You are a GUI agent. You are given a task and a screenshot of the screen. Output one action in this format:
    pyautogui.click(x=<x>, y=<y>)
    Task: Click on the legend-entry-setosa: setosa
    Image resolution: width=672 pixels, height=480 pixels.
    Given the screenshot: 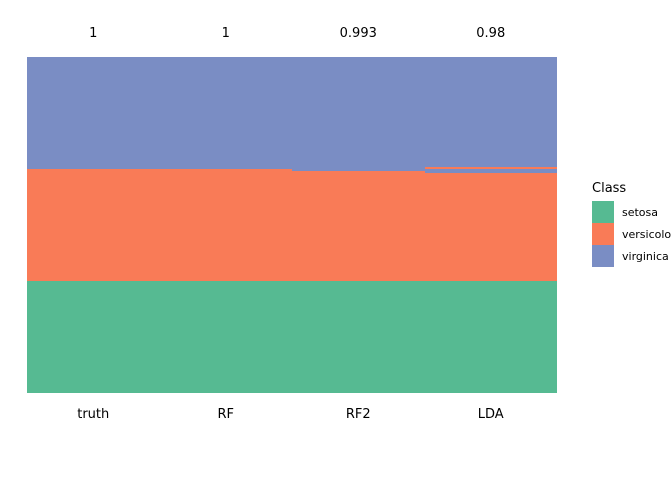 What is the action you would take?
    pyautogui.click(x=632, y=212)
    